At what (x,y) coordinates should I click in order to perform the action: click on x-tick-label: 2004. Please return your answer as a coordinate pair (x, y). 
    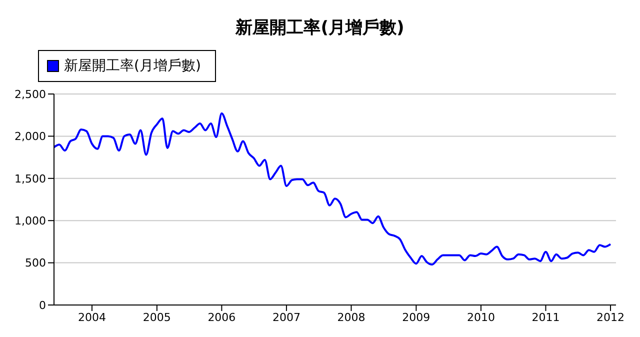
    Looking at the image, I should click on (92, 317).